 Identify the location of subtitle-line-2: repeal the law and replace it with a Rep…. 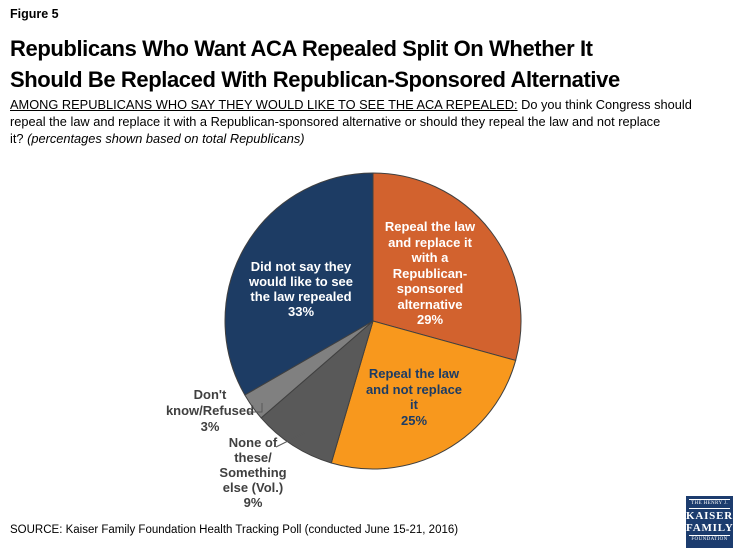
(335, 121).